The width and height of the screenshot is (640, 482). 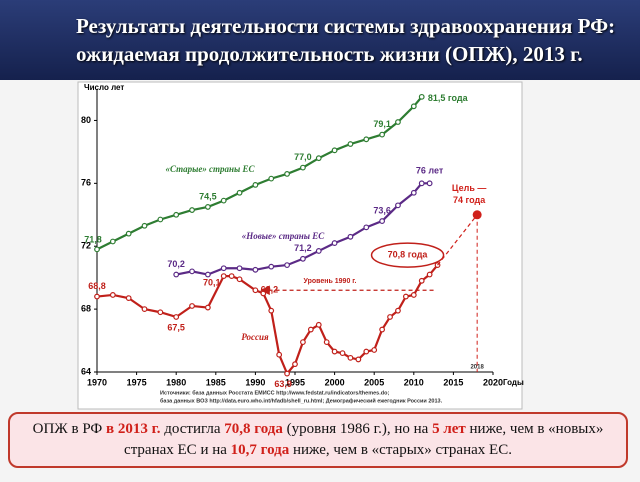 What do you see at coordinates (208, 196) in the screenshot?
I see `value-label: 74,5` at bounding box center [208, 196].